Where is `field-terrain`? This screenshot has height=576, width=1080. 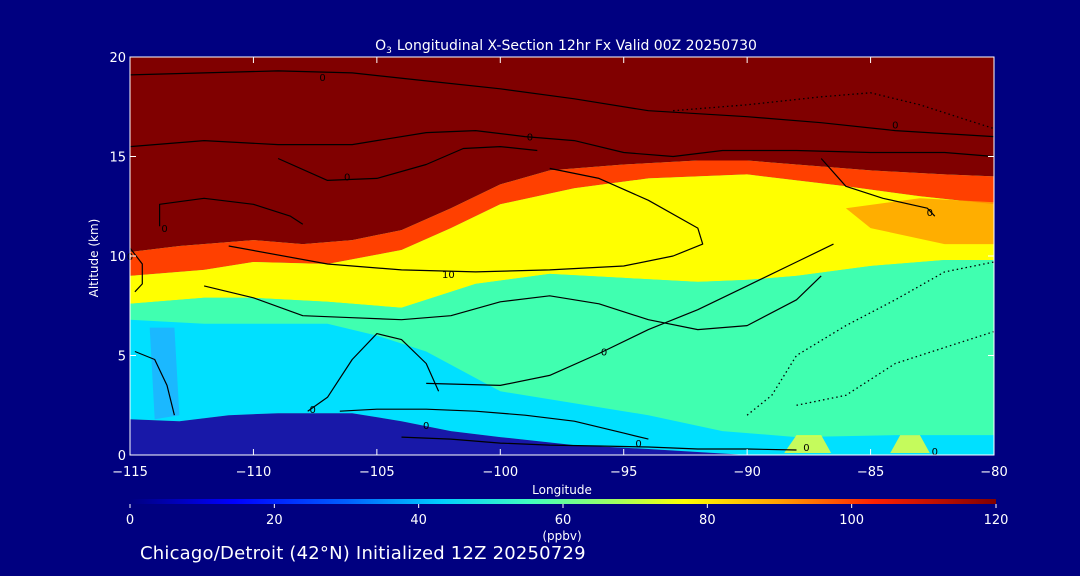 field-terrain is located at coordinates (562, 434).